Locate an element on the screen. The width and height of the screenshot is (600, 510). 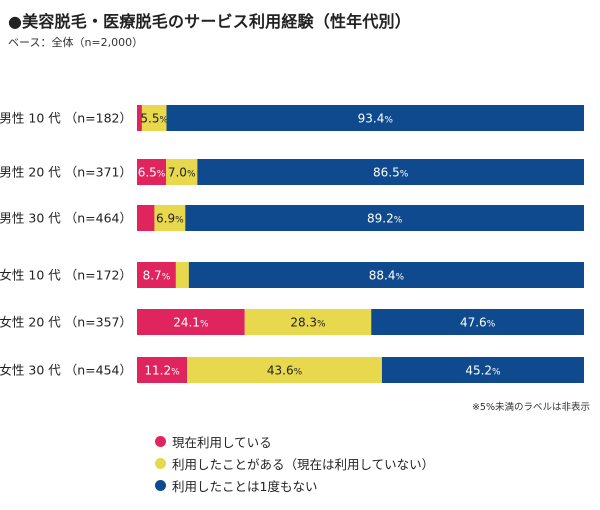
data-label: 7.0% is located at coordinates (182, 173).